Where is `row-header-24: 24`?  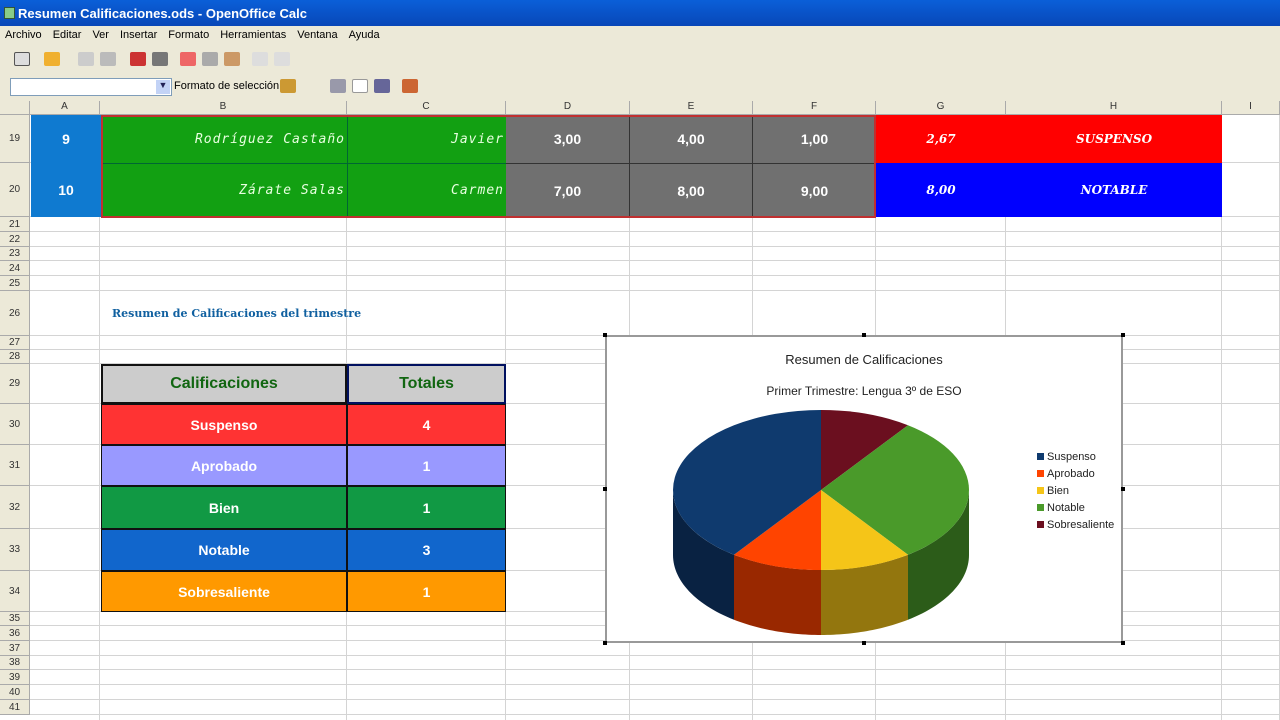
row-header-24: 24 is located at coordinates (15, 268).